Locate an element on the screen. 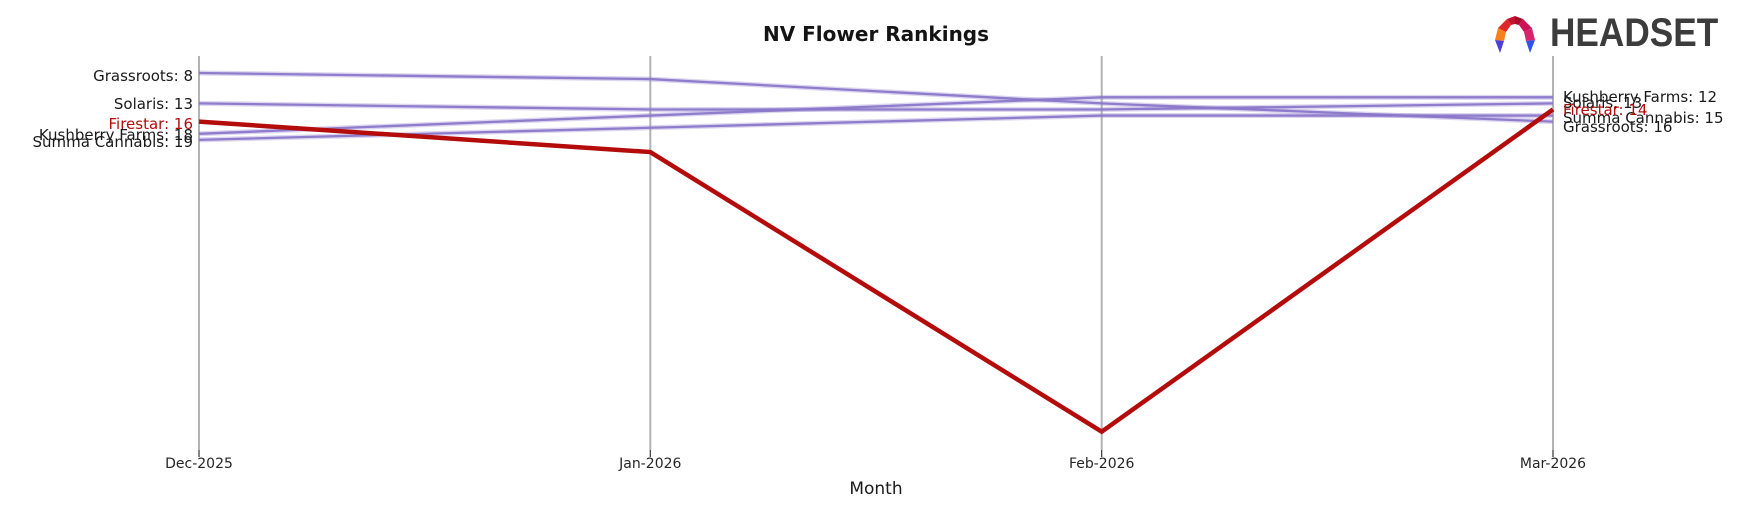 The width and height of the screenshot is (1751, 507). end-label-solaris: Solaris: 13 is located at coordinates (1603, 103).